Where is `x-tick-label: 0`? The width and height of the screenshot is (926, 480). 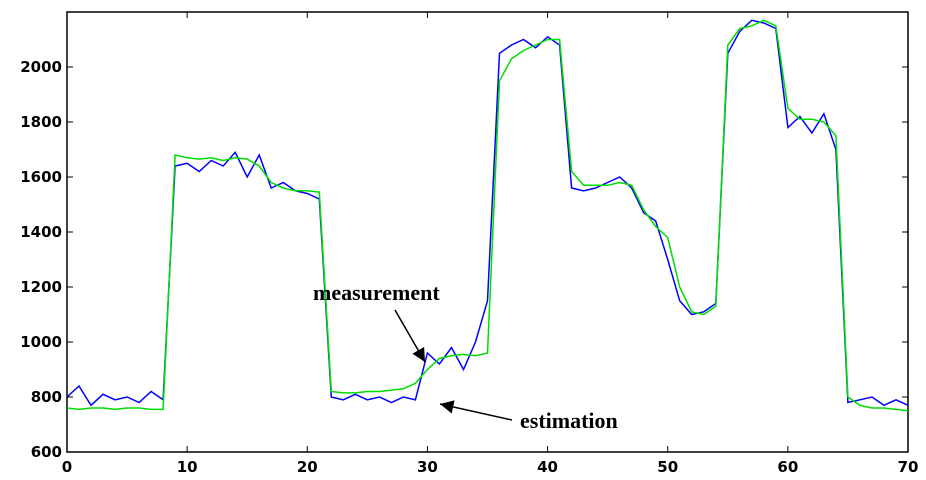
x-tick-label: 0 is located at coordinates (67, 467).